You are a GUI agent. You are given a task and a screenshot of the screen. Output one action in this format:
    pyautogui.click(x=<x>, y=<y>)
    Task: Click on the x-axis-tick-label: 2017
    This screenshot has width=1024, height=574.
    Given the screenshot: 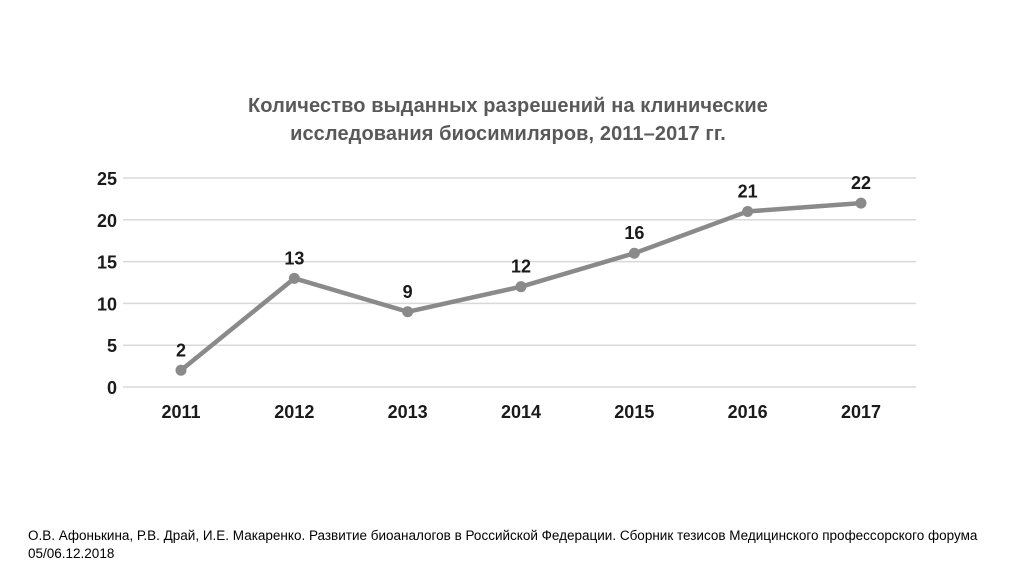 What is the action you would take?
    pyautogui.click(x=861, y=412)
    